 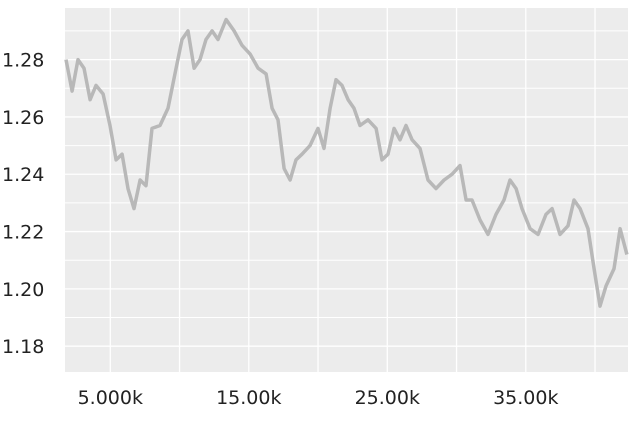 What do you see at coordinates (23, 347) in the screenshot?
I see `y-tick-label: 1.18` at bounding box center [23, 347].